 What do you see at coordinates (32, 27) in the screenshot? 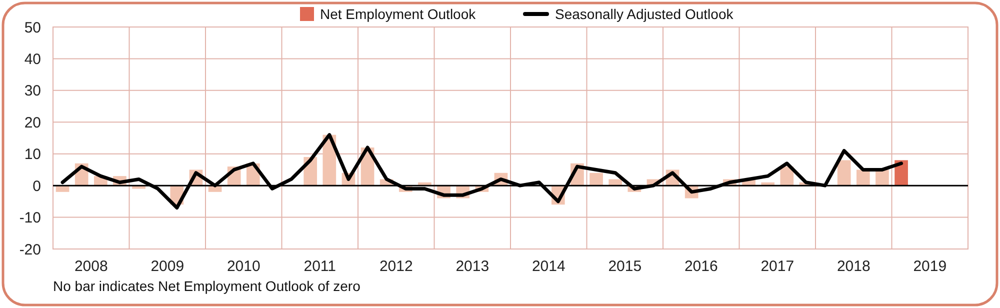
I see `y-tick-label: 50` at bounding box center [32, 27].